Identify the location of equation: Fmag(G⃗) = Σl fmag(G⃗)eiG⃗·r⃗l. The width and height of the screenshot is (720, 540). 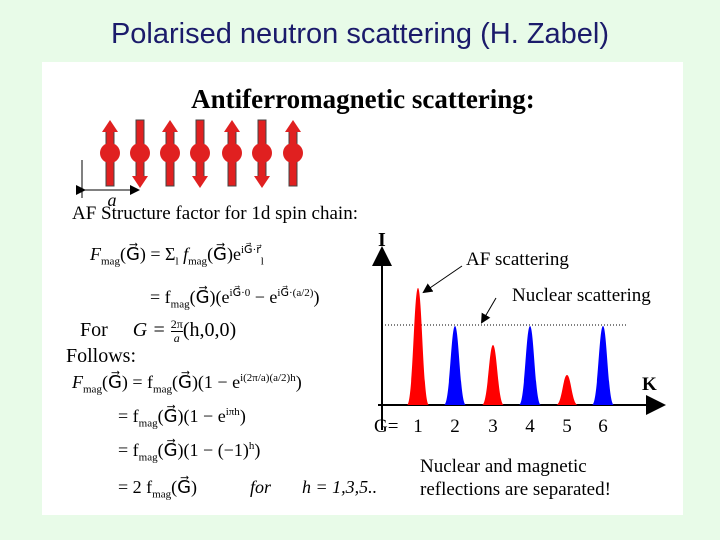
(177, 255).